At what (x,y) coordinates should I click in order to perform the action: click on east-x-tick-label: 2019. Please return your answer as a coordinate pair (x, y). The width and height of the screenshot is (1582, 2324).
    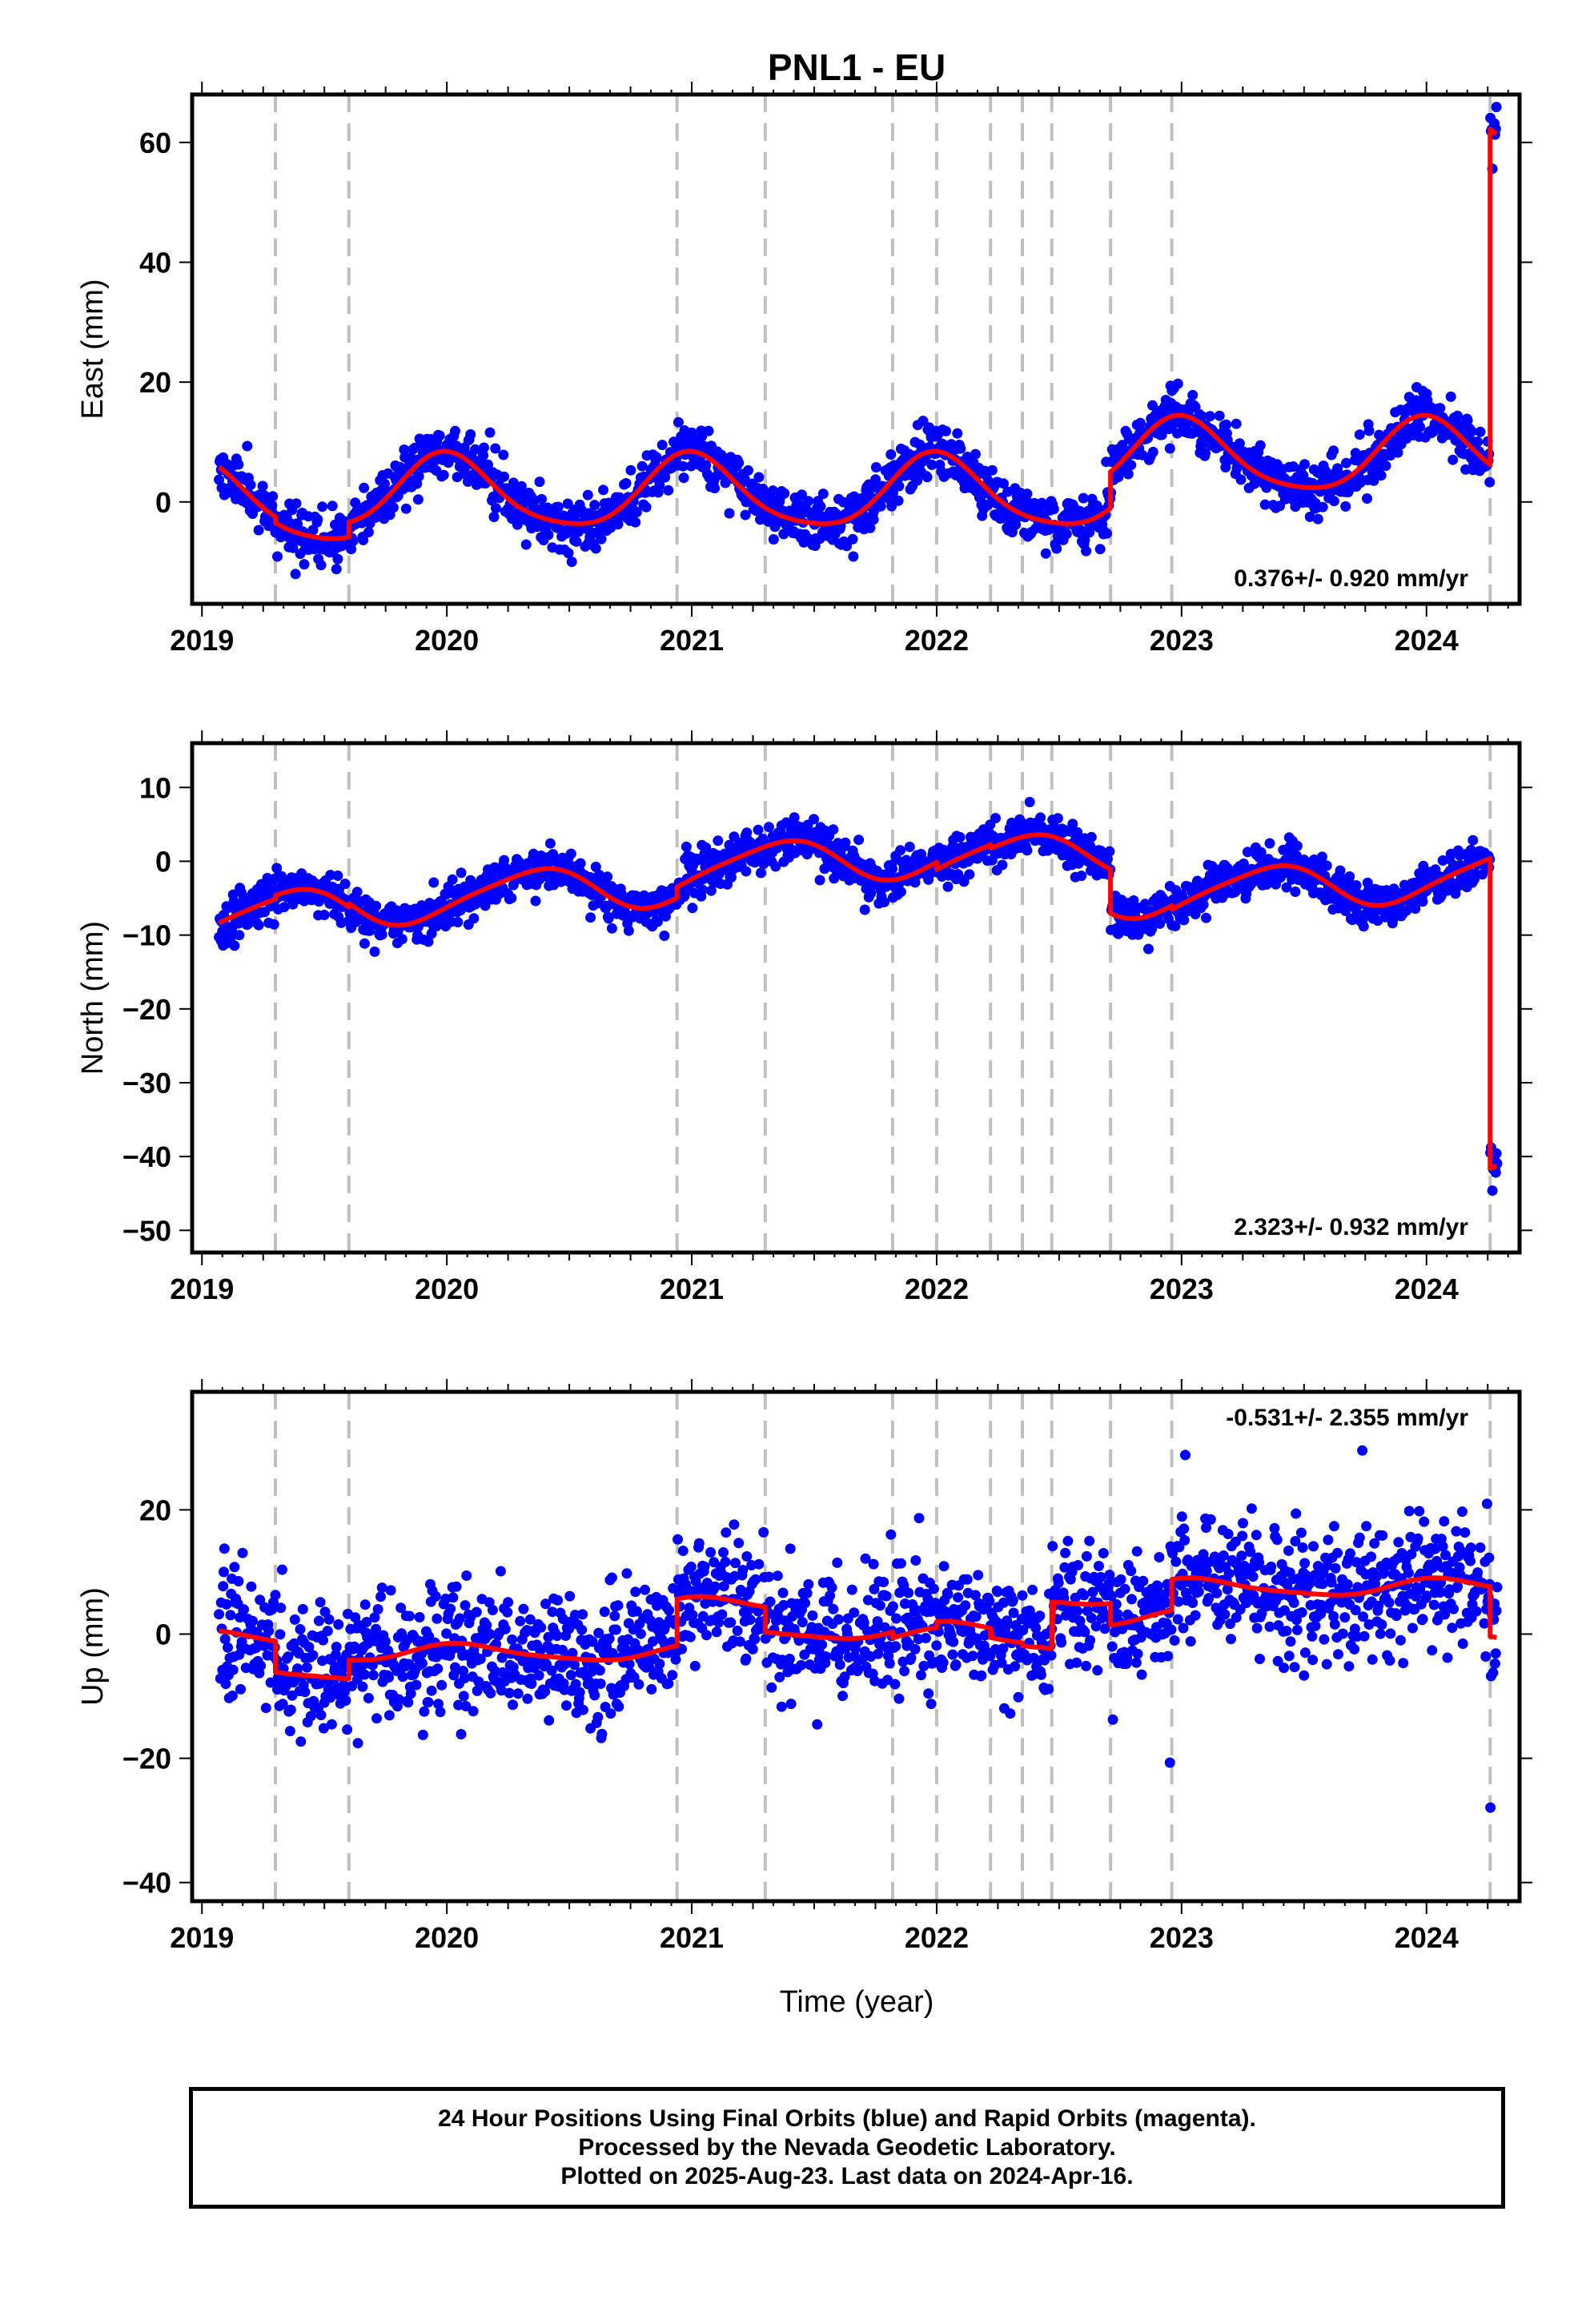
    Looking at the image, I should click on (202, 640).